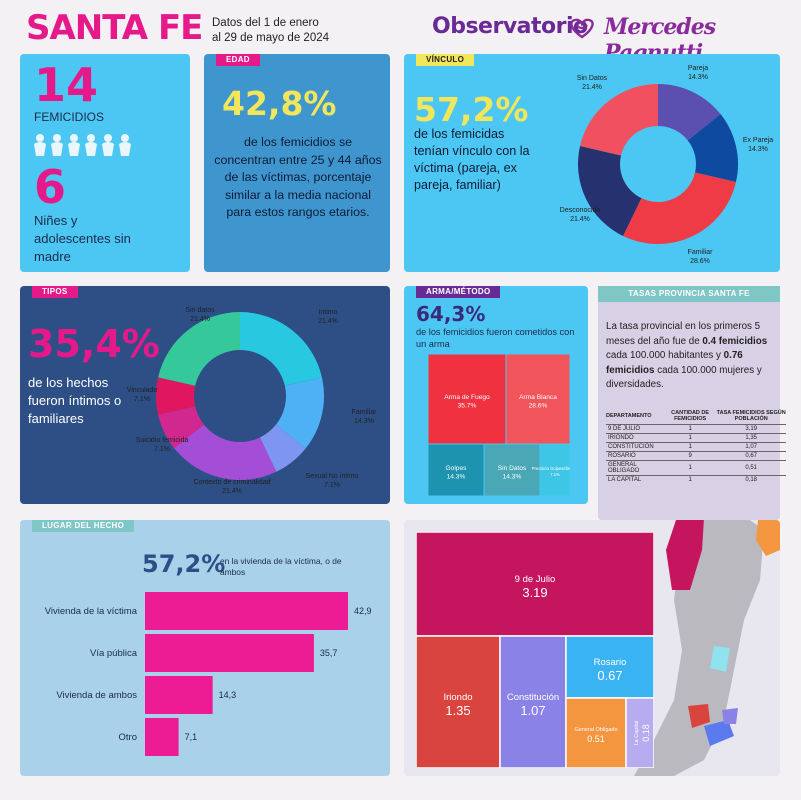  What do you see at coordinates (55, 292) in the screenshot?
I see `tipos-tag: TIPOS` at bounding box center [55, 292].